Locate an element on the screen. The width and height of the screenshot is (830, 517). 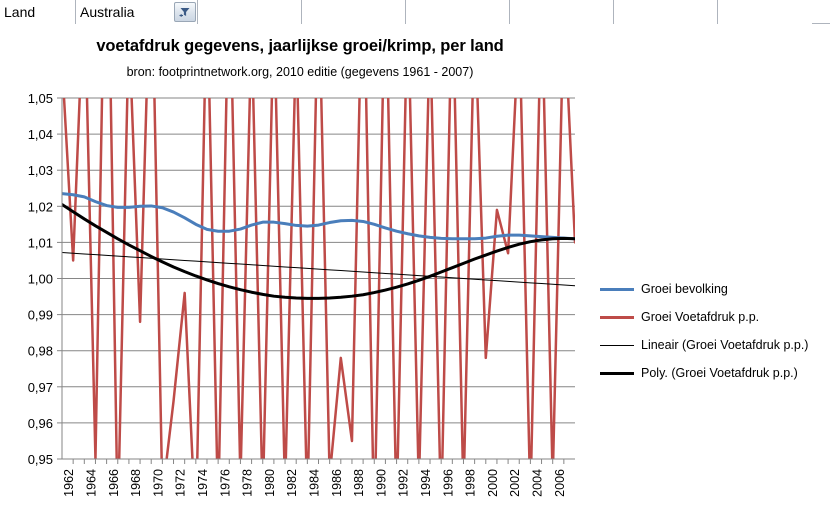
y-tick-label: 1,02 is located at coordinates (40, 206).